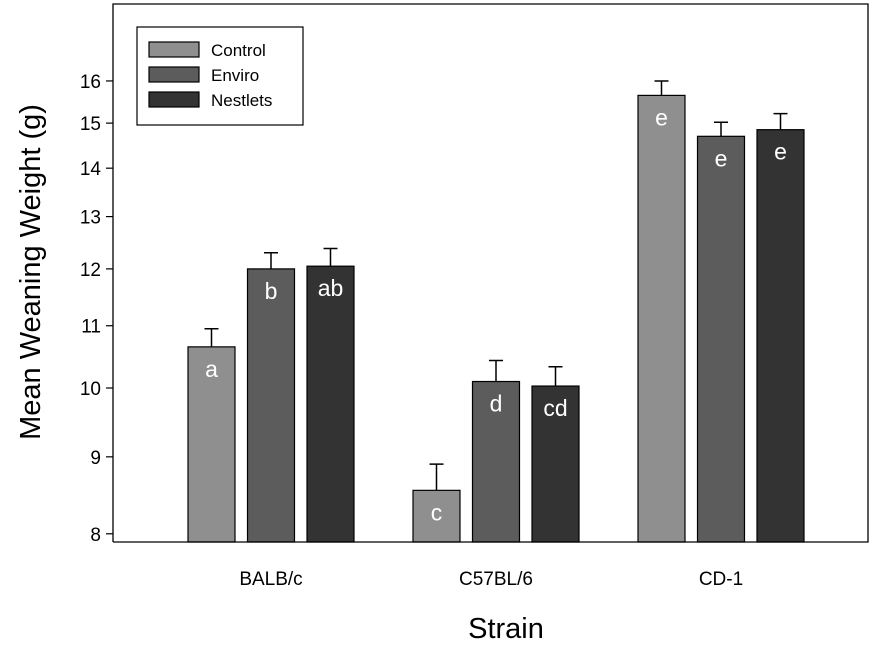 This screenshot has width=872, height=646. I want to click on legend-label: Control, so click(238, 50).